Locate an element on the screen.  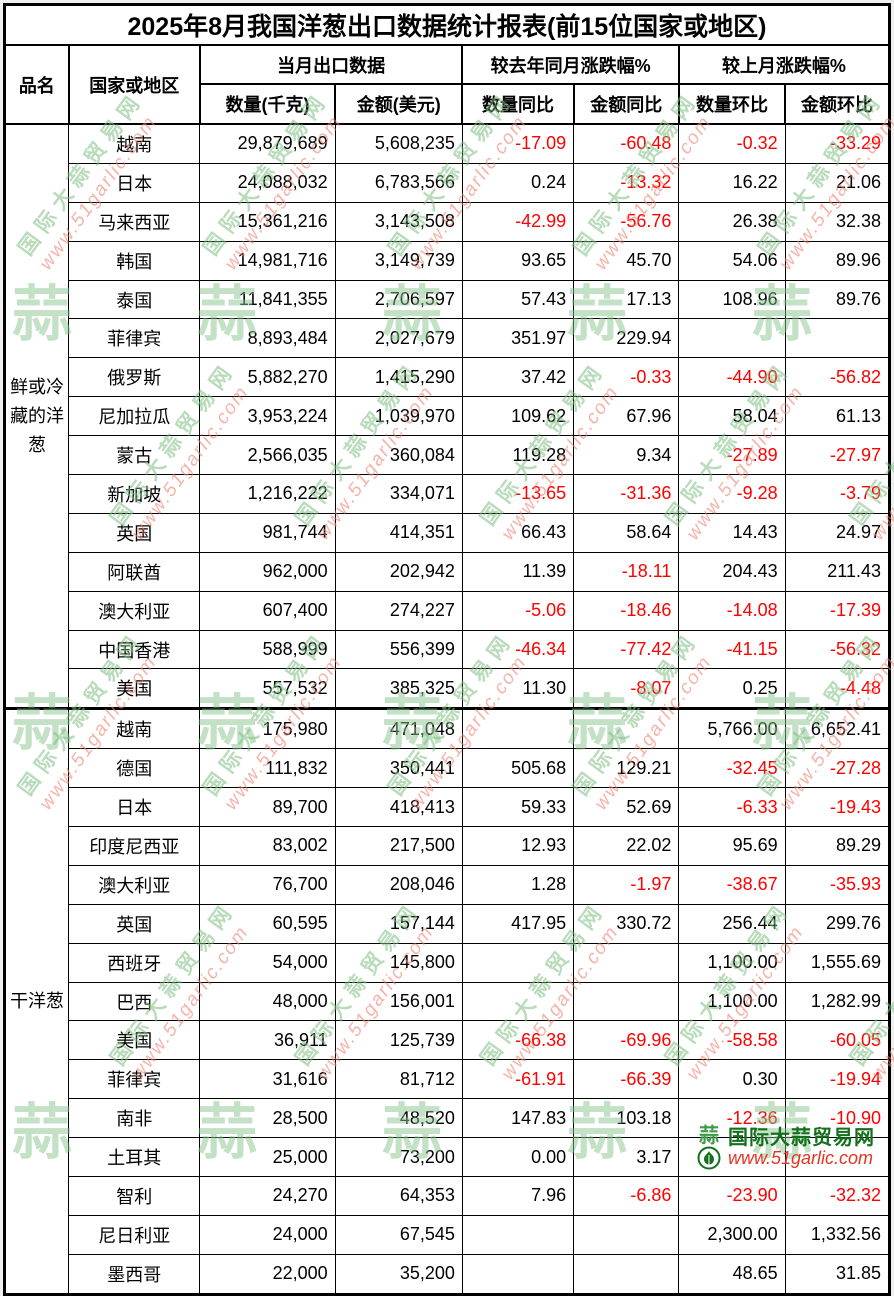
value-cell: 95.69 is located at coordinates (732, 846).